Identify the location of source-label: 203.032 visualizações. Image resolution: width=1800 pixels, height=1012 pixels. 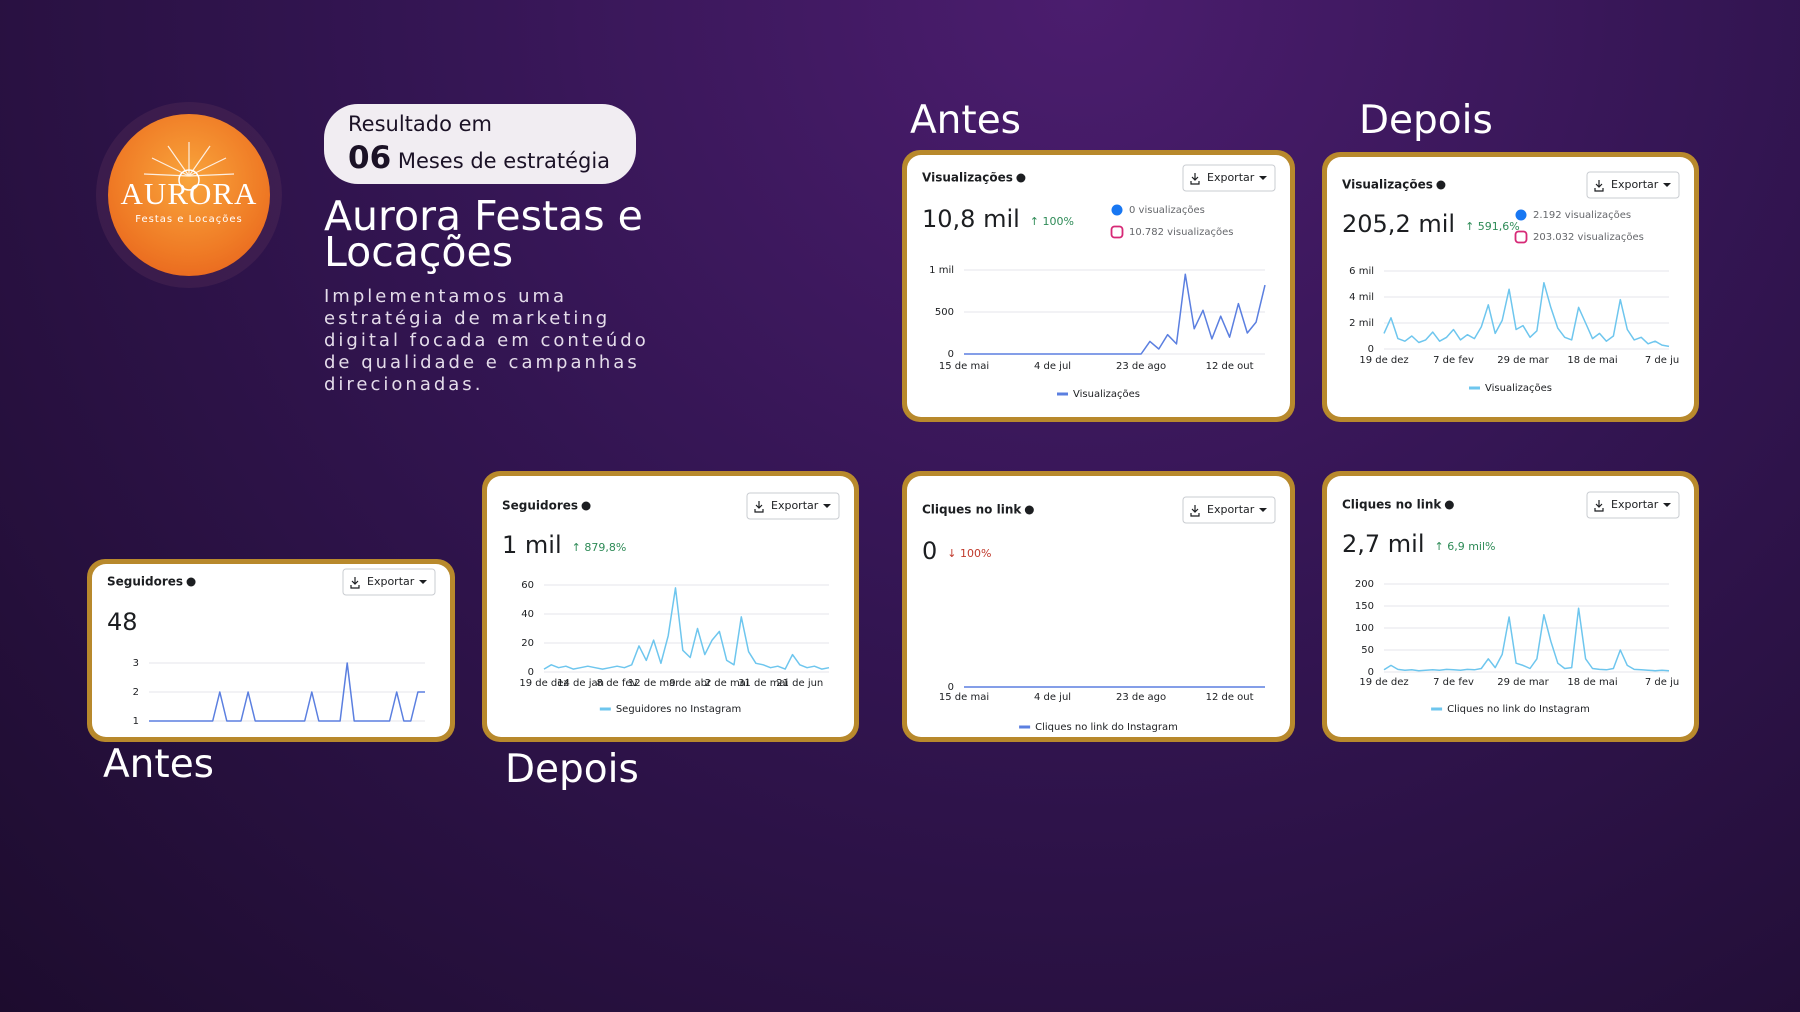
(1588, 237).